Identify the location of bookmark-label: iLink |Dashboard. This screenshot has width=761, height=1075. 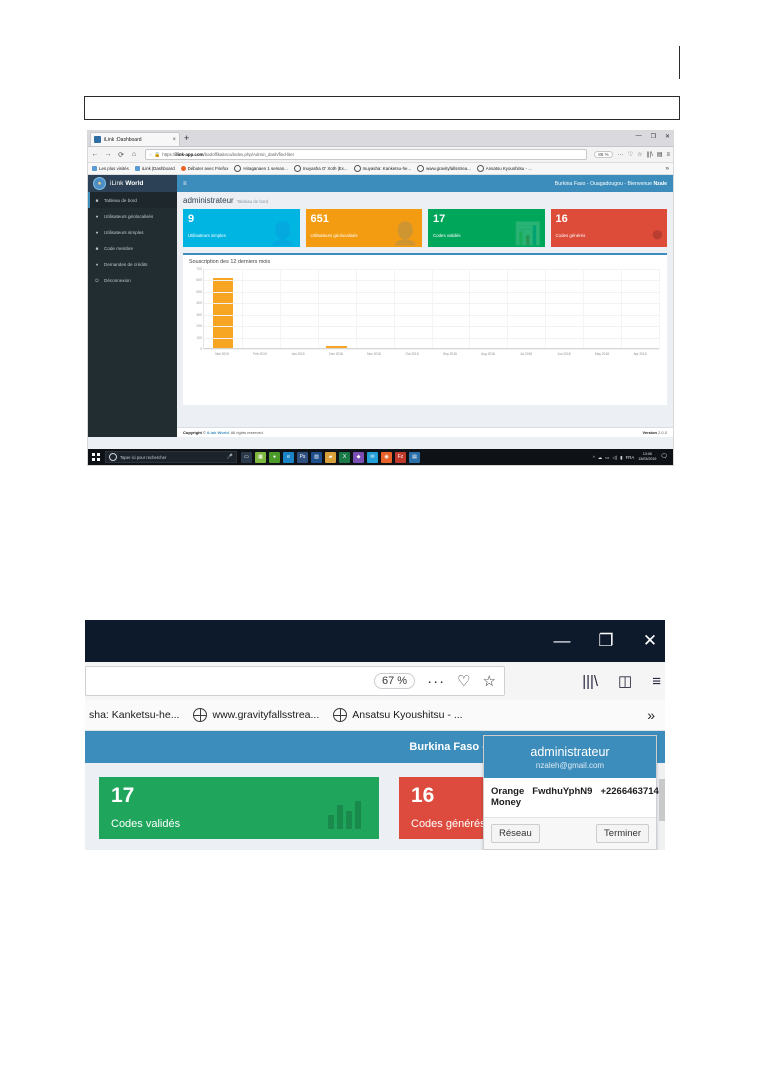
(158, 168).